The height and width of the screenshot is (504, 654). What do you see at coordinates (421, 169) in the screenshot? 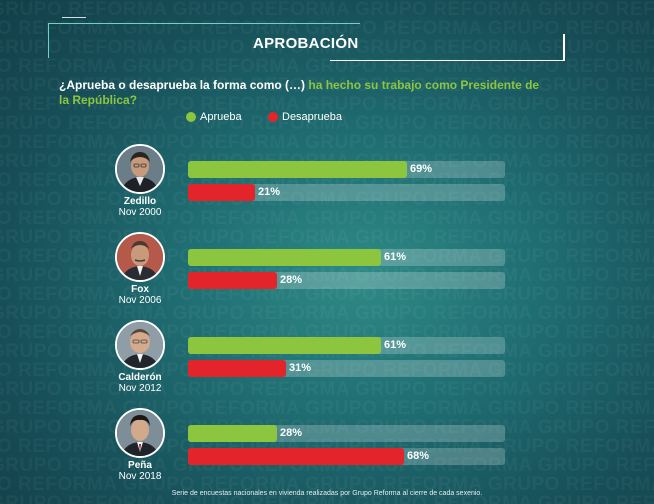
I see `bar-value-label: 69%` at bounding box center [421, 169].